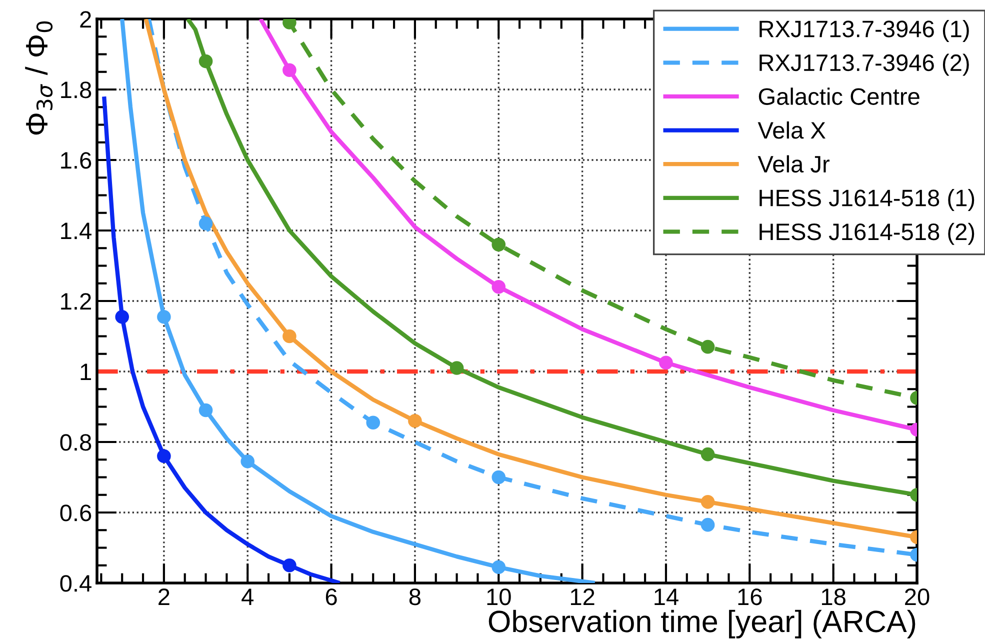  What do you see at coordinates (839, 96) in the screenshot?
I see `legend-label: Galactic Centre` at bounding box center [839, 96].